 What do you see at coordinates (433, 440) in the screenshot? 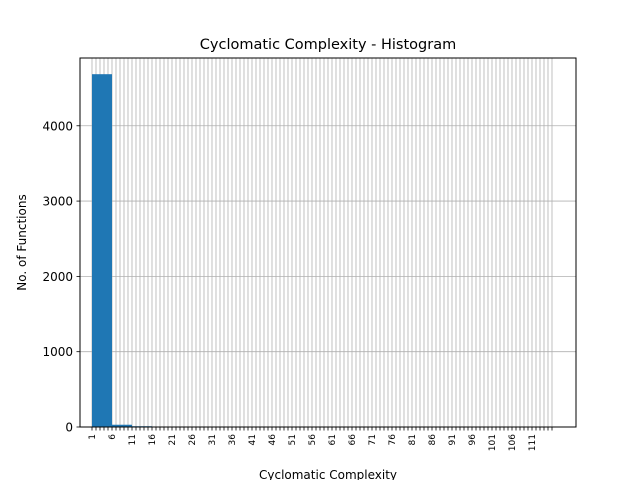
I see `x-tick-label: 86` at bounding box center [433, 440].